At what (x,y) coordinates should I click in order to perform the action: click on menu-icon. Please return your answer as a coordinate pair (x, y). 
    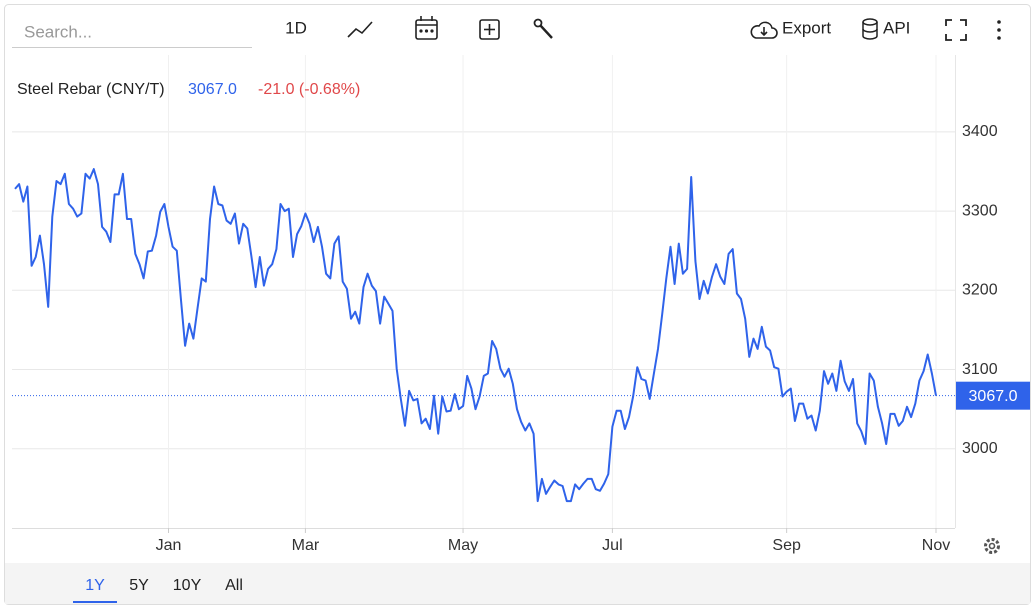
    Looking at the image, I should click on (999, 30).